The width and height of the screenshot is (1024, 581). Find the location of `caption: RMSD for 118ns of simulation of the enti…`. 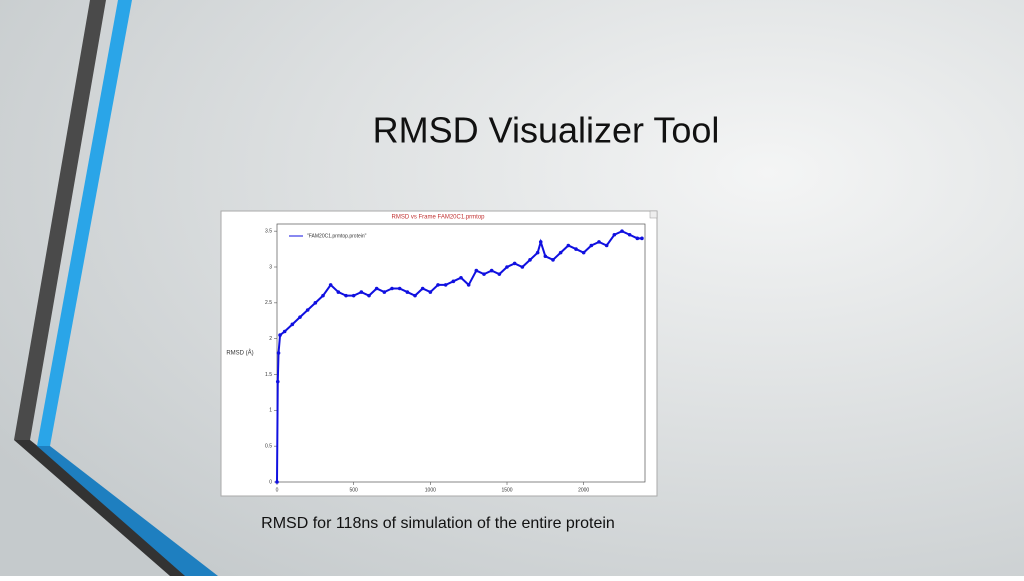

caption: RMSD for 118ns of simulation of the enti… is located at coordinates (438, 523).